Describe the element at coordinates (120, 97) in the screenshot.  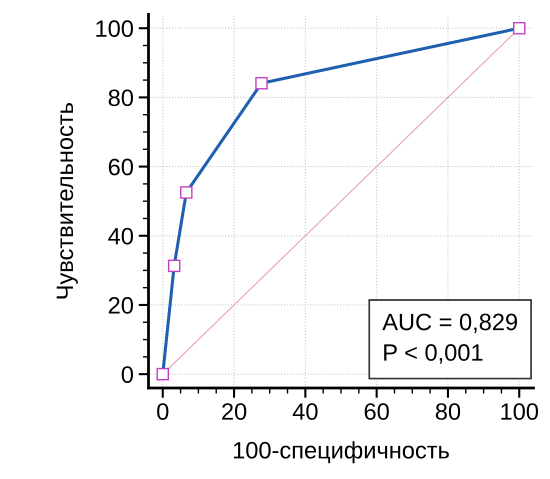
I see `y-tick-label: 80` at that location.